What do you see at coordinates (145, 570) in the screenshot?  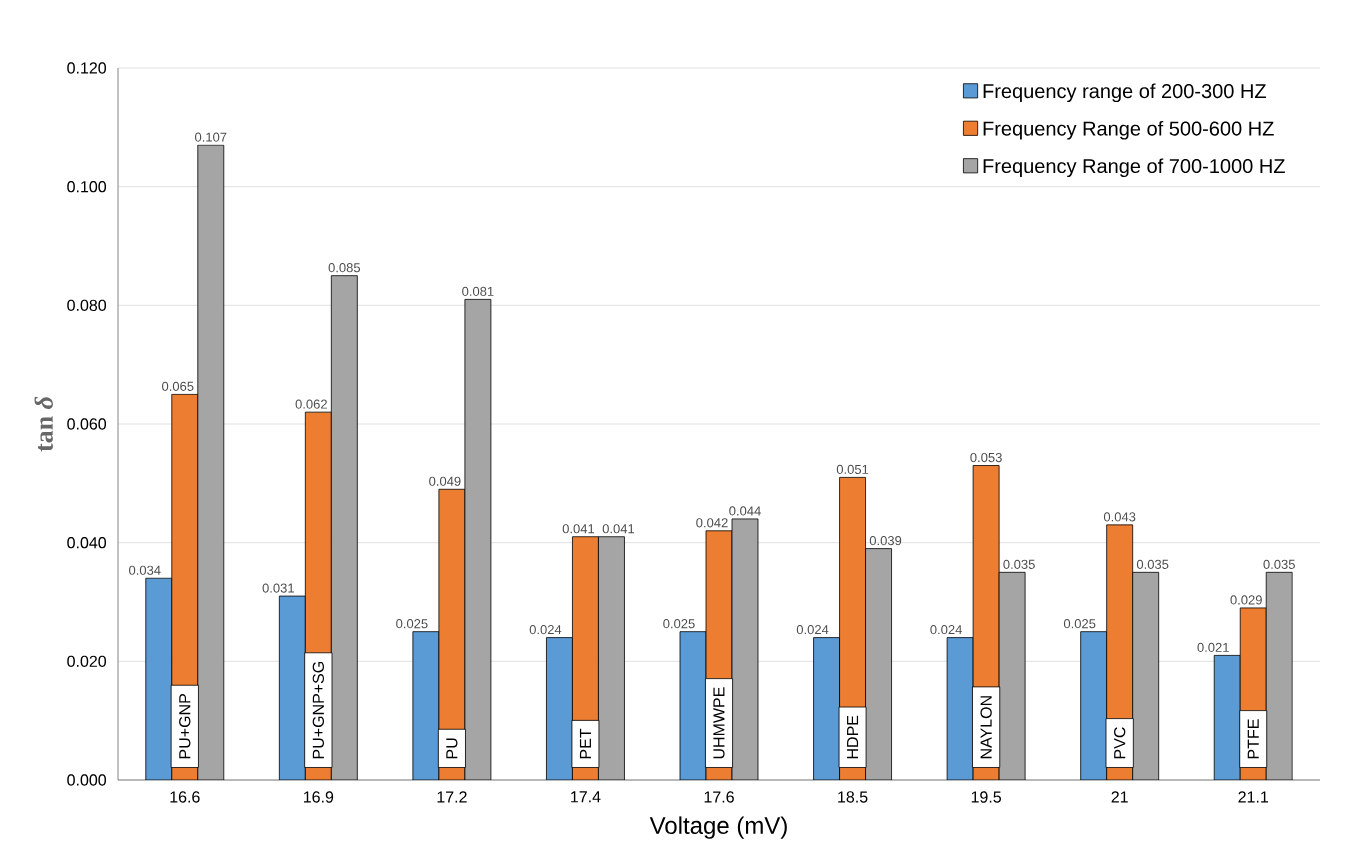 I see `data-label: 0.034` at bounding box center [145, 570].